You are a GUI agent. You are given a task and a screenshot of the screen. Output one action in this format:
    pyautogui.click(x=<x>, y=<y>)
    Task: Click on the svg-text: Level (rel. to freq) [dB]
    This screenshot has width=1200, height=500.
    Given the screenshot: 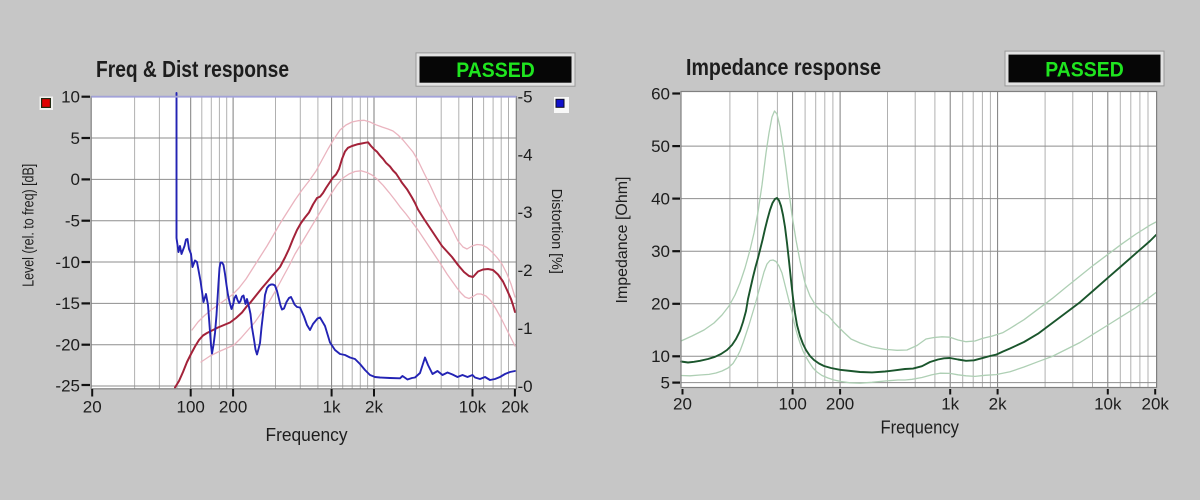 What is the action you would take?
    pyautogui.click(x=29, y=225)
    